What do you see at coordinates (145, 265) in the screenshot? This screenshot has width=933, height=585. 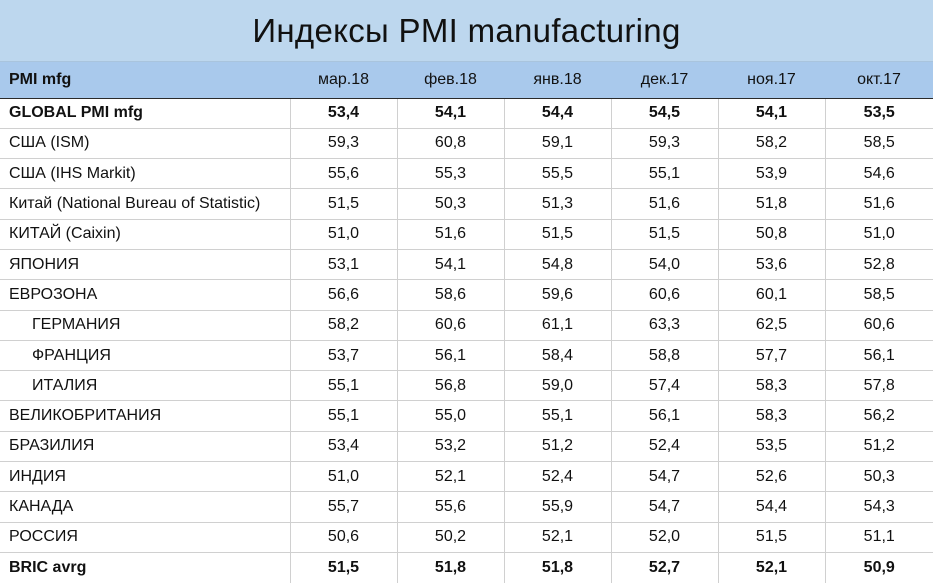 I see `row-label: ЯПОНИЯ` at bounding box center [145, 265].